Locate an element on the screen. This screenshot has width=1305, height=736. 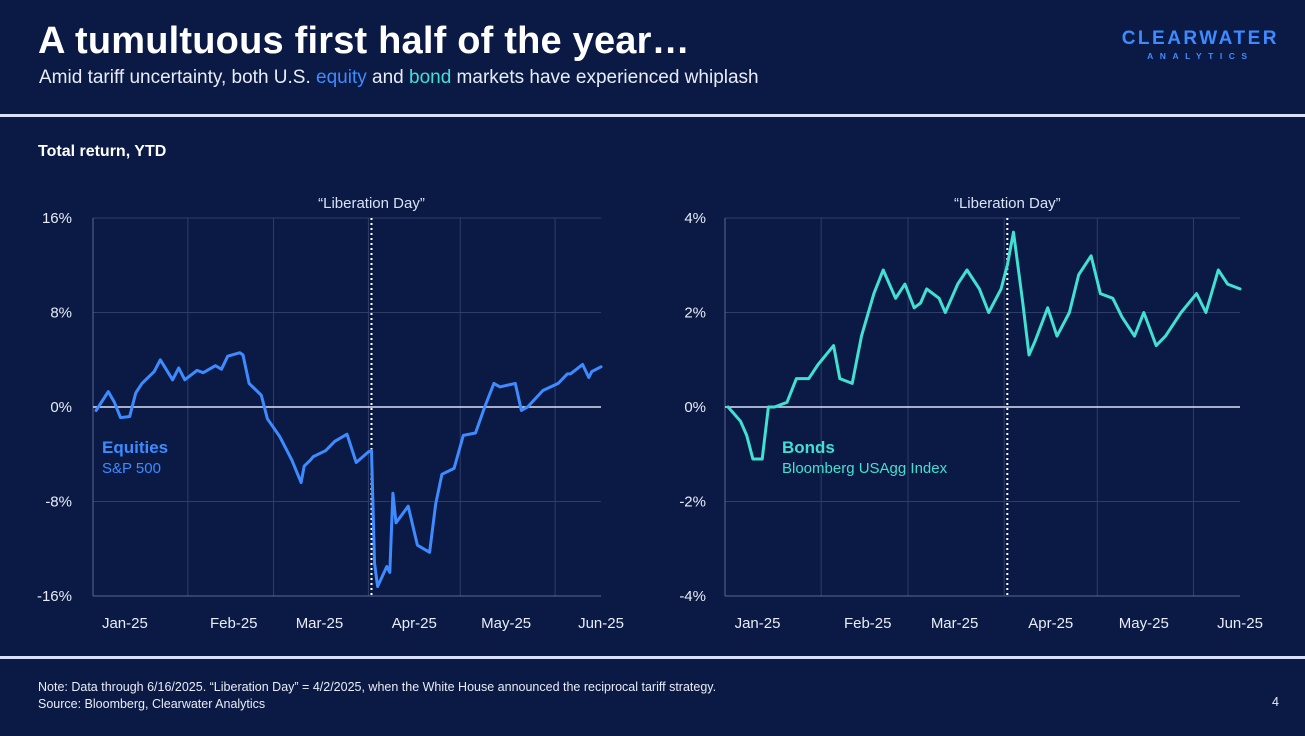
y-tick-label: 4% is located at coordinates (695, 218).